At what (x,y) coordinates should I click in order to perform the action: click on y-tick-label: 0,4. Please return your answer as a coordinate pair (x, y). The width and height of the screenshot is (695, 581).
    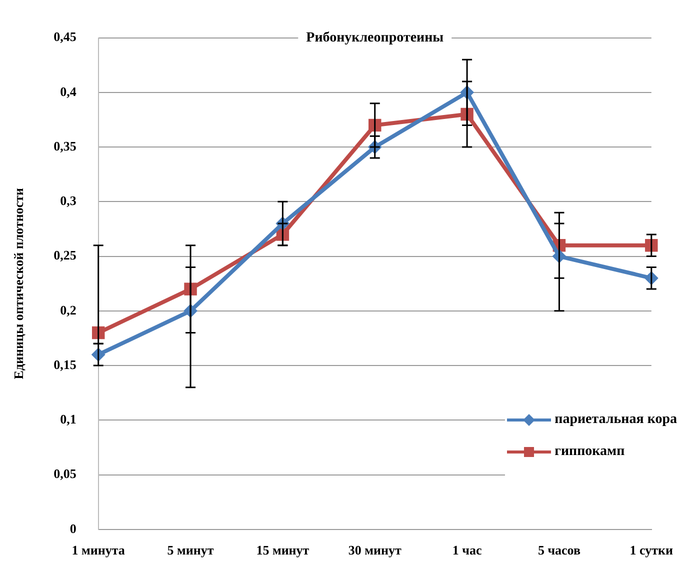
    Looking at the image, I should click on (68, 91).